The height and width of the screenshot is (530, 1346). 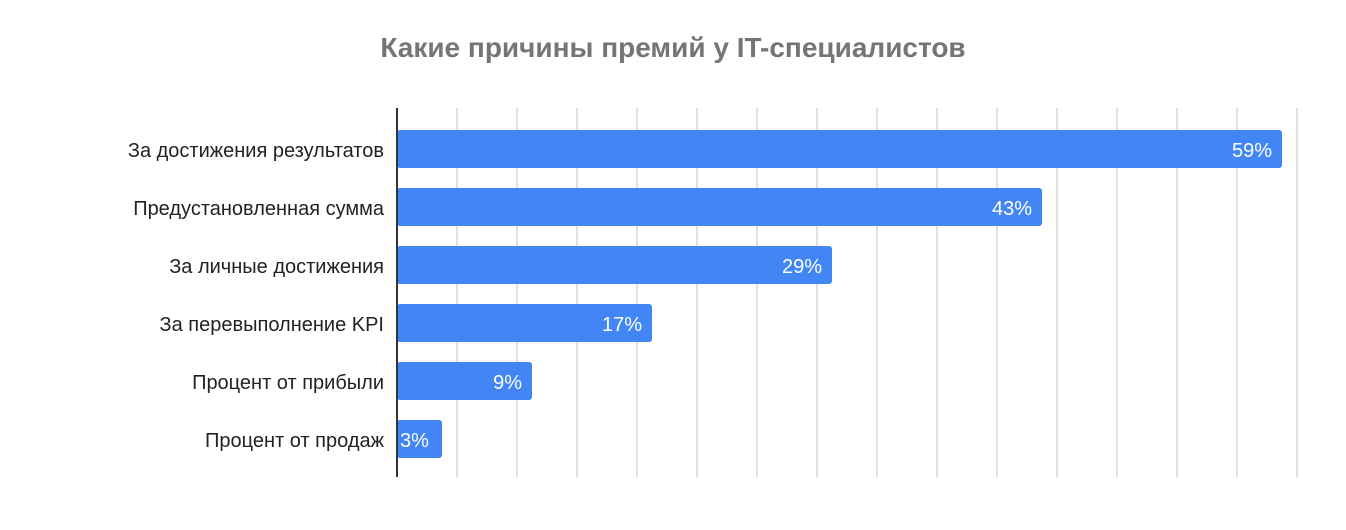 I want to click on data-label: 43%, so click(x=1012, y=209).